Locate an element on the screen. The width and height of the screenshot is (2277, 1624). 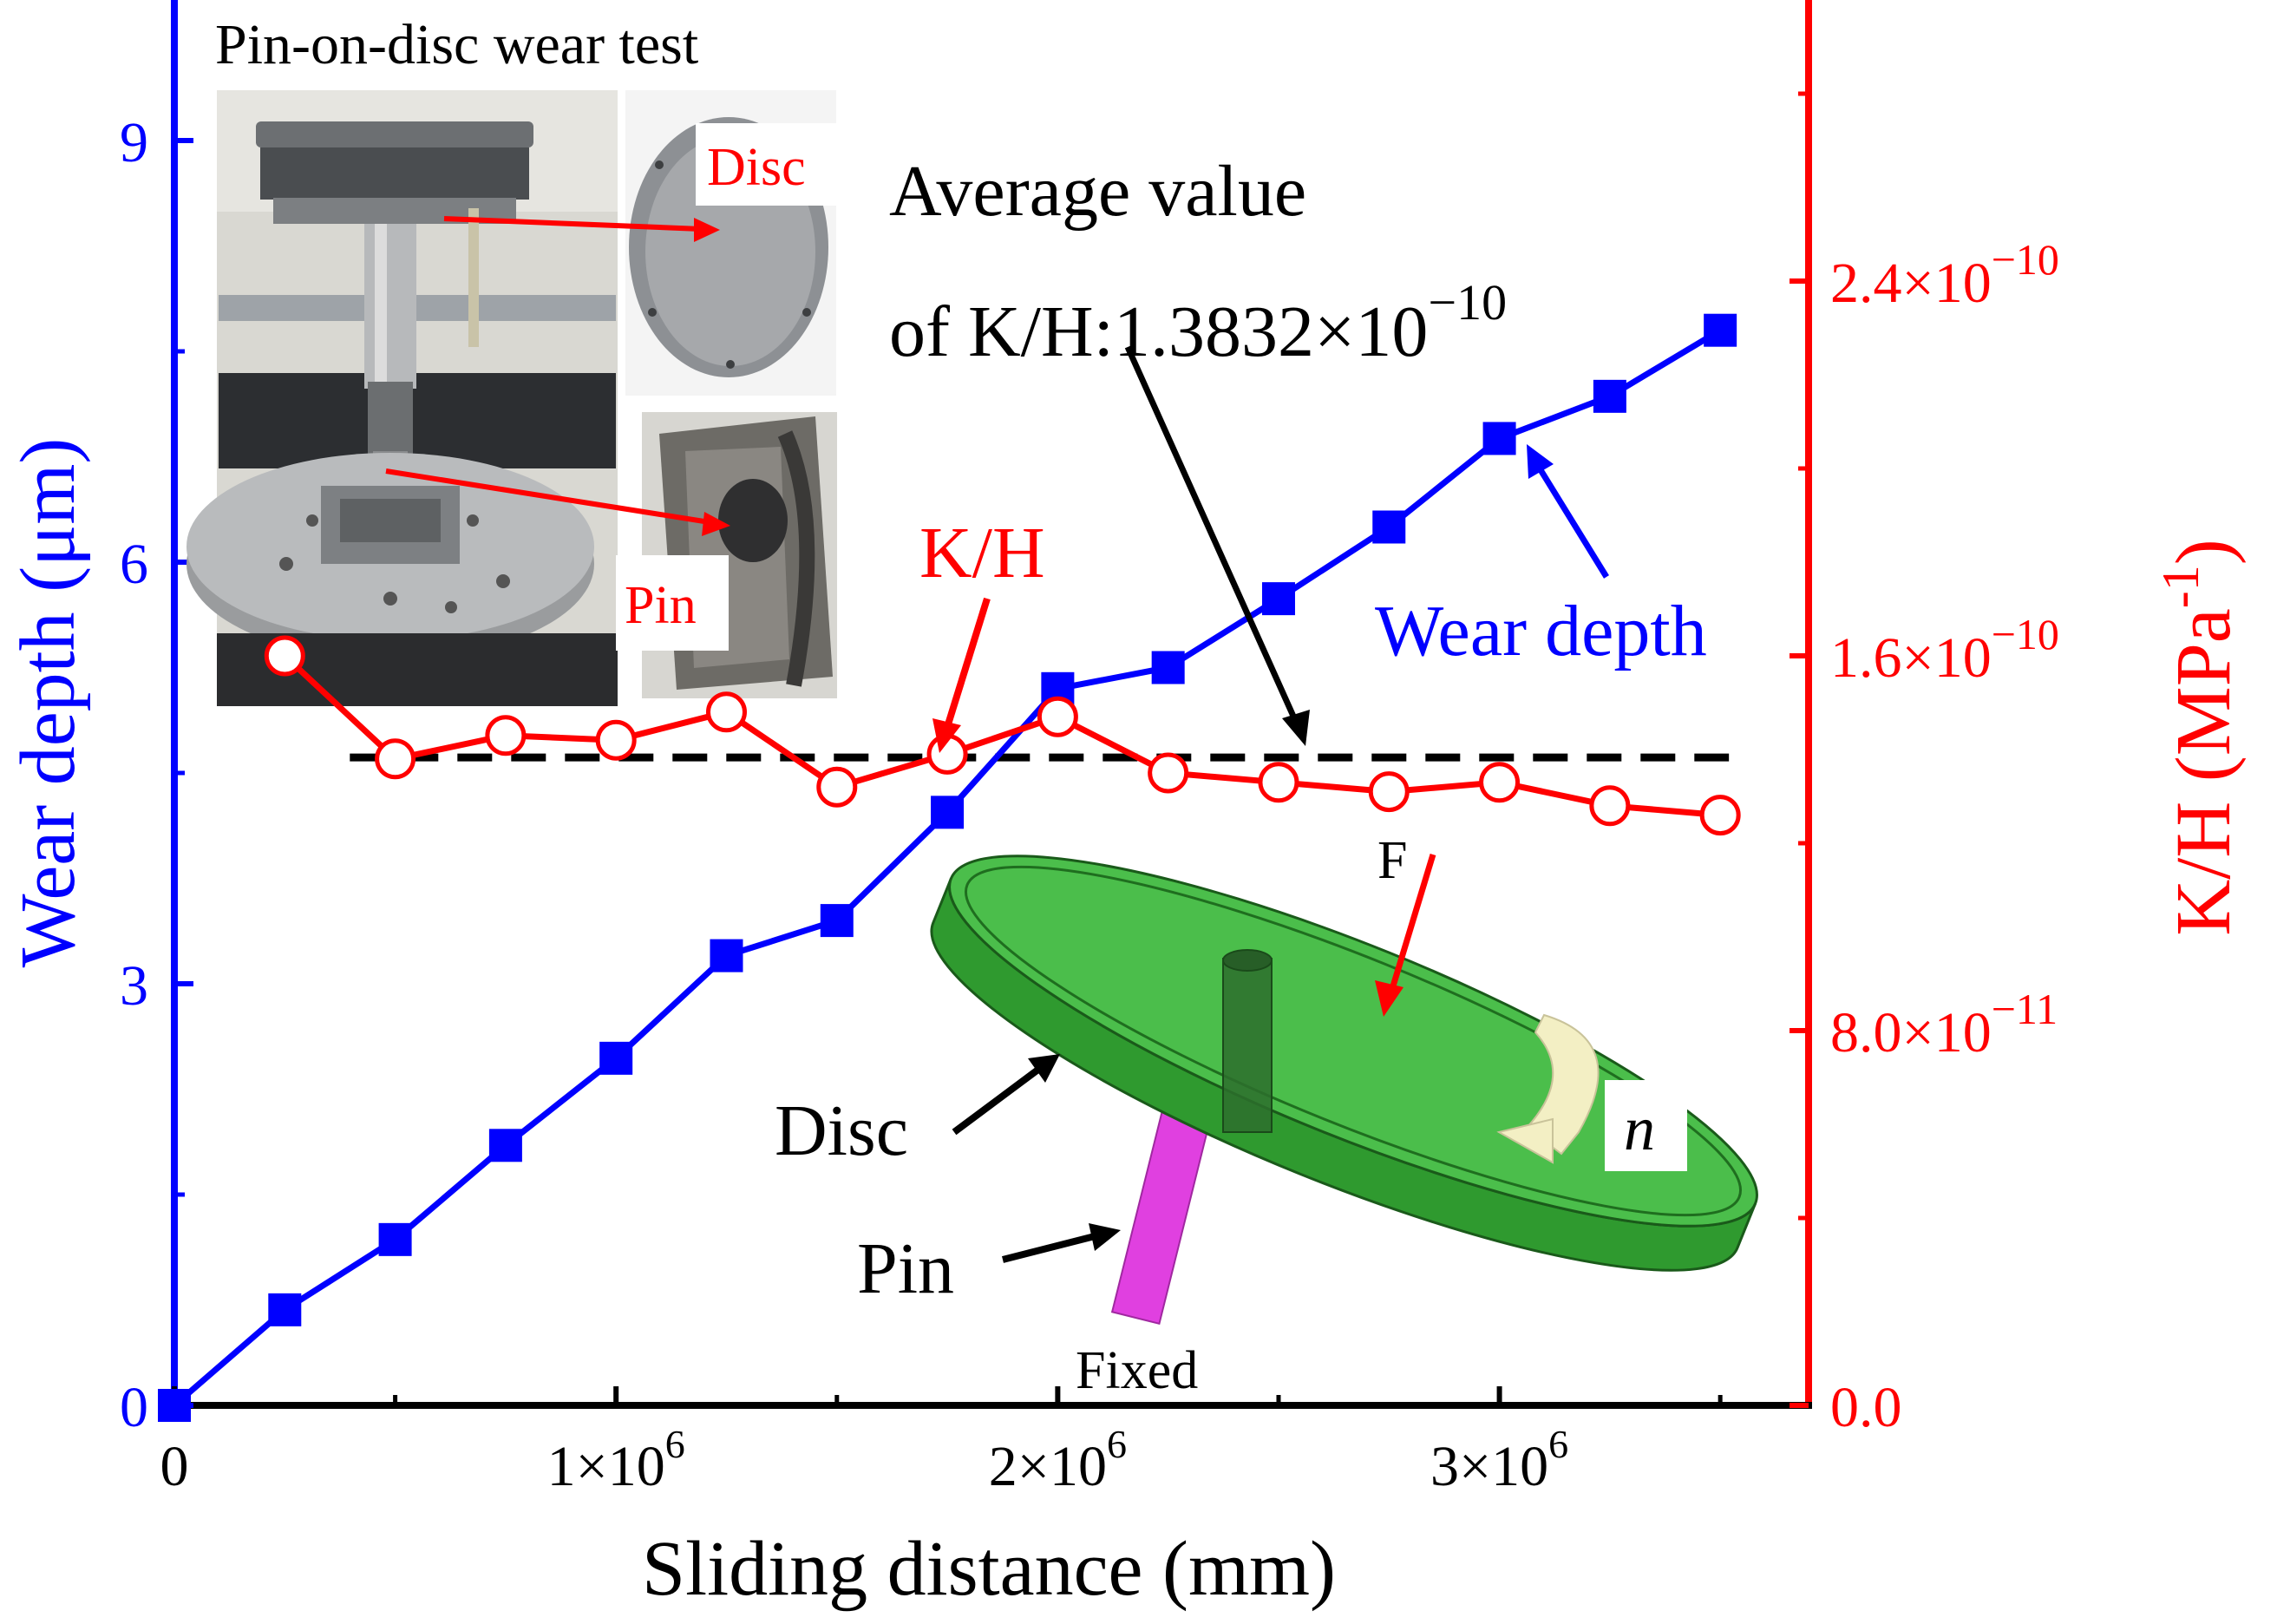
y-right-title-close: ) is located at coordinates (2204, 552).